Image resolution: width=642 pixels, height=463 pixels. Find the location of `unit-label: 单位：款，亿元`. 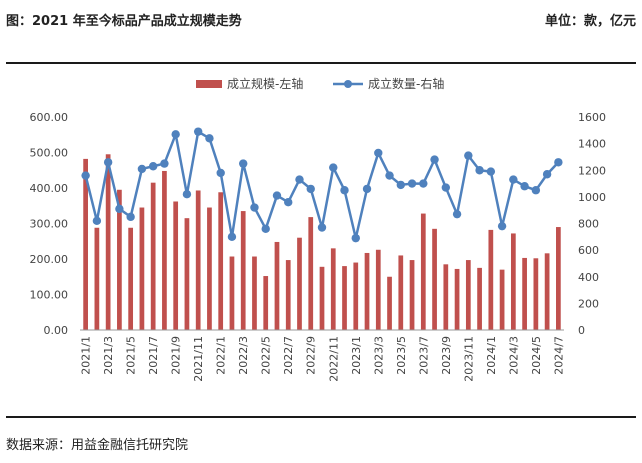

unit-label: 单位：款，亿元 is located at coordinates (590, 21).